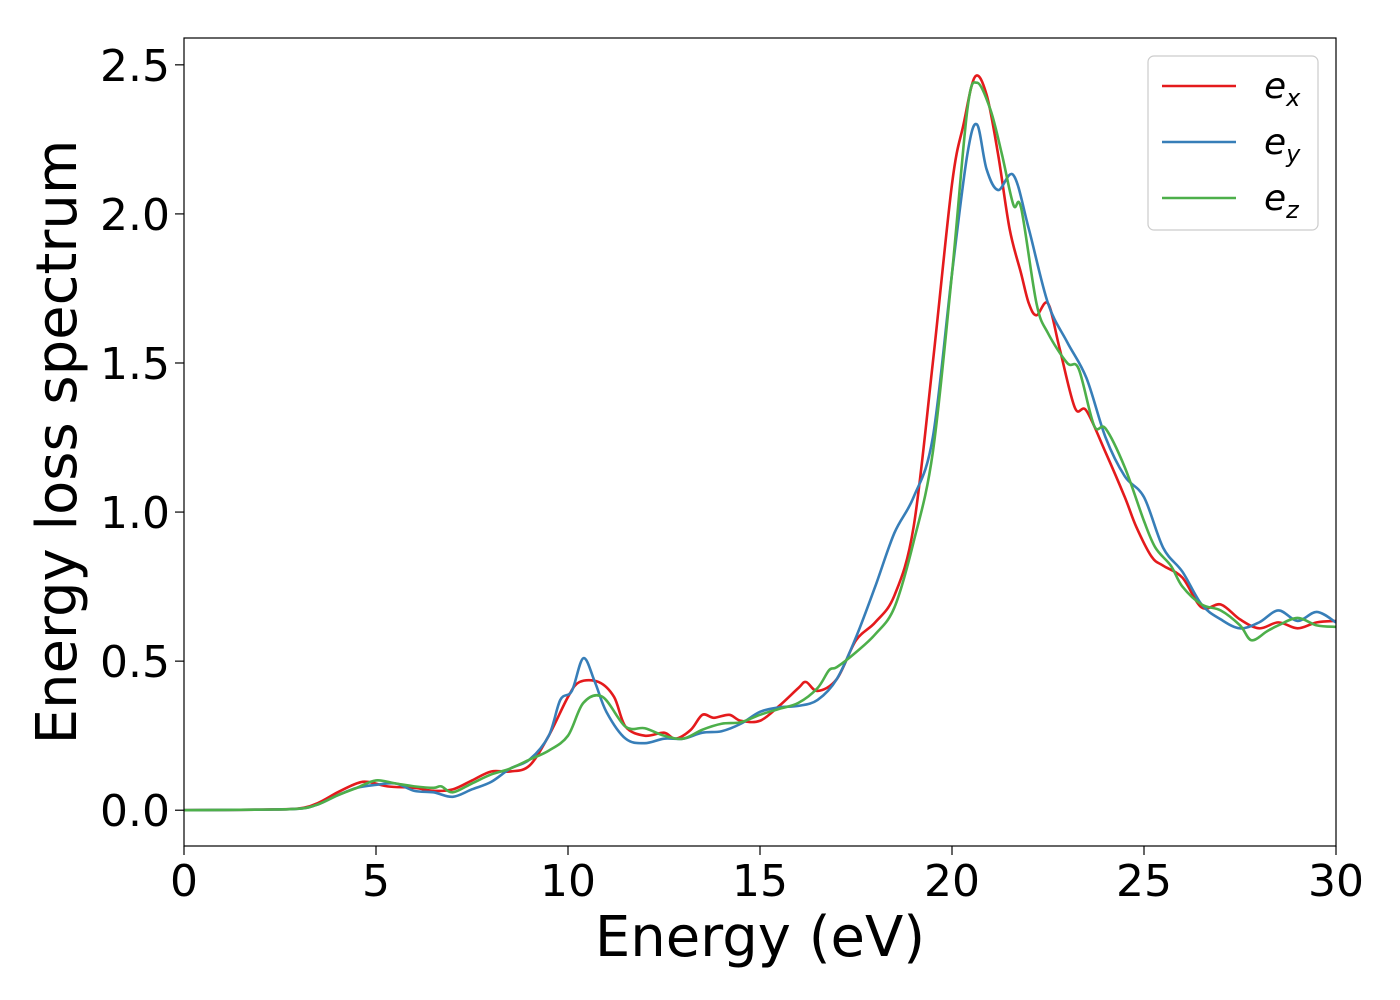 This screenshot has width=1400, height=1000. What do you see at coordinates (1282, 89) in the screenshot?
I see `legend-label-ex: ex` at bounding box center [1282, 89].